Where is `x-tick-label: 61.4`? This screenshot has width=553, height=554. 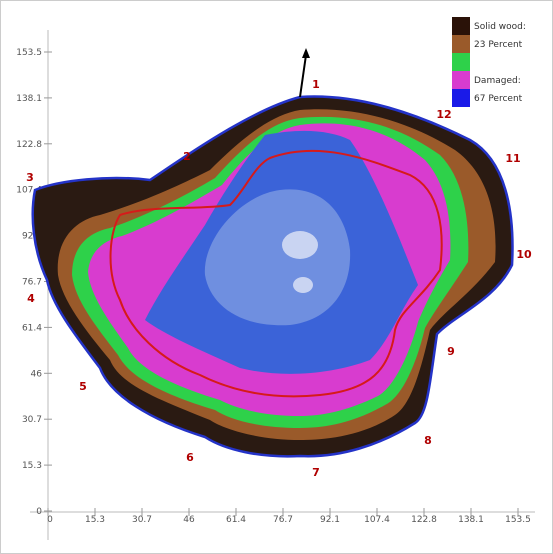 x-tick-label: 61.4 is located at coordinates (236, 520).